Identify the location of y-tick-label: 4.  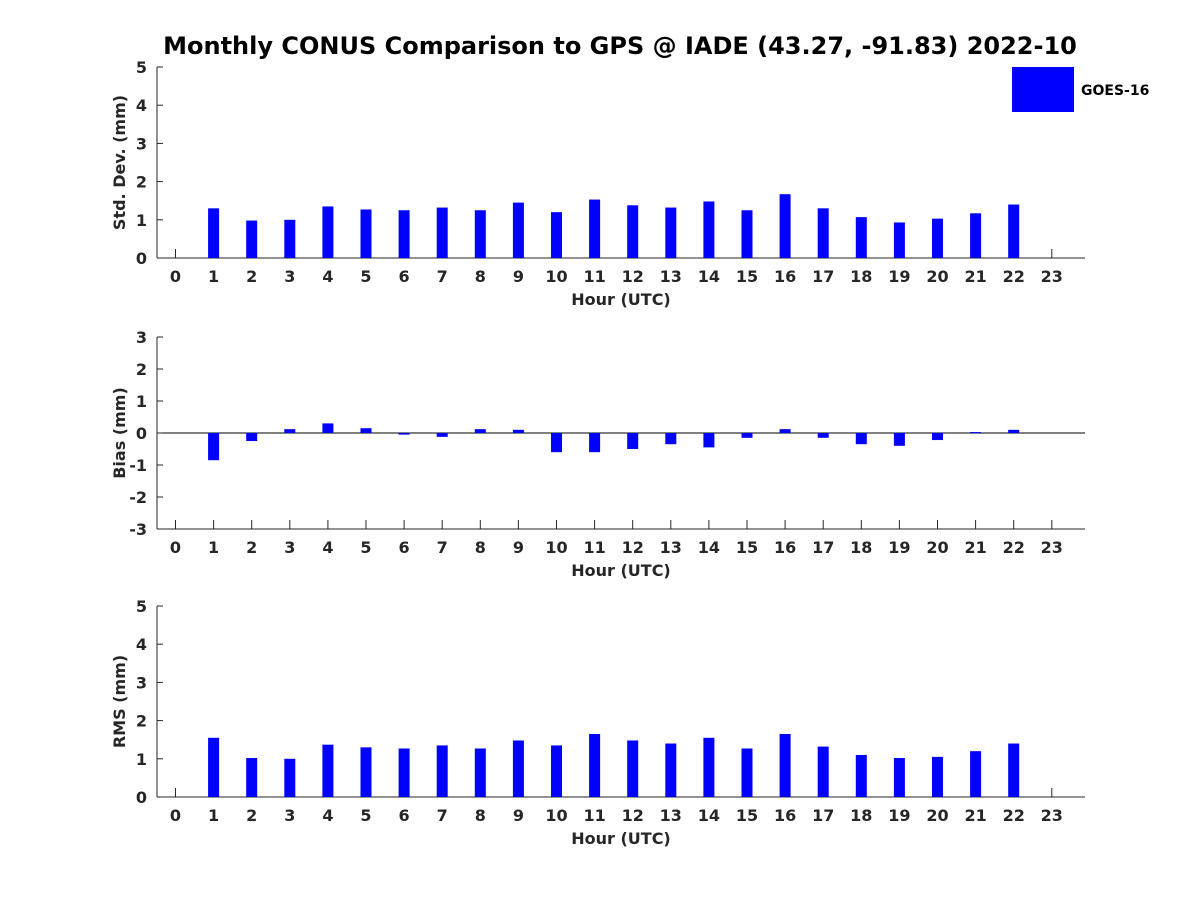
(141, 644).